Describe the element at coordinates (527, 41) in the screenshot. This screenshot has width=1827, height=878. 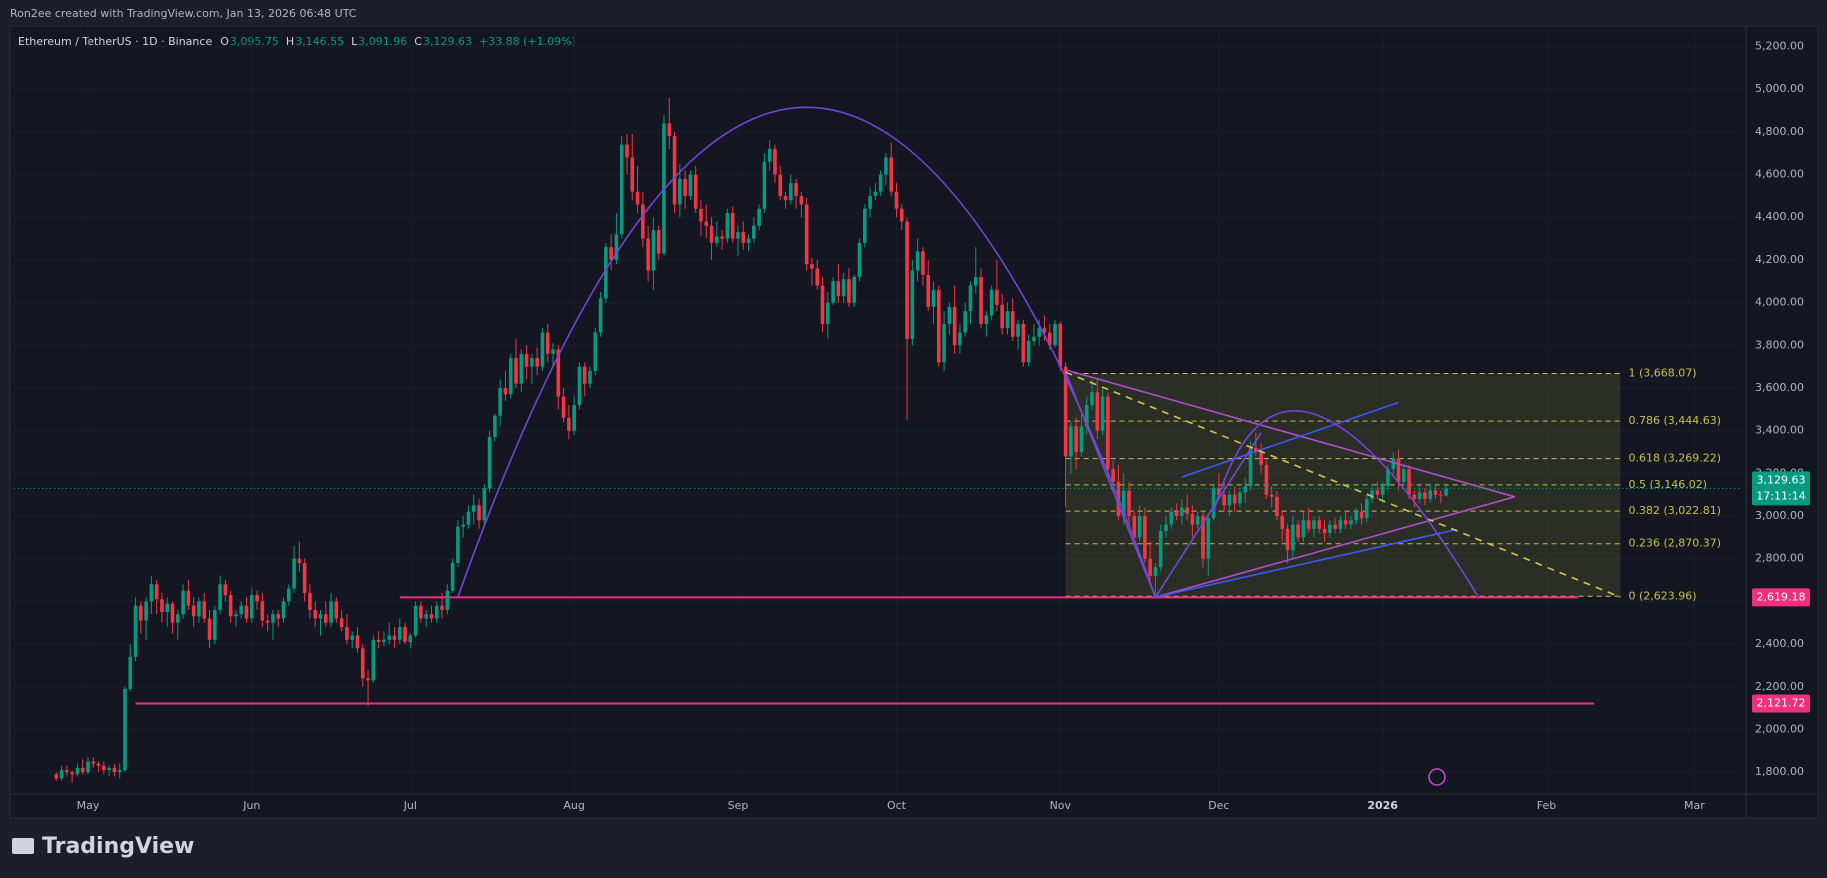
I see `change: +33.88 (+1.09%)` at that location.